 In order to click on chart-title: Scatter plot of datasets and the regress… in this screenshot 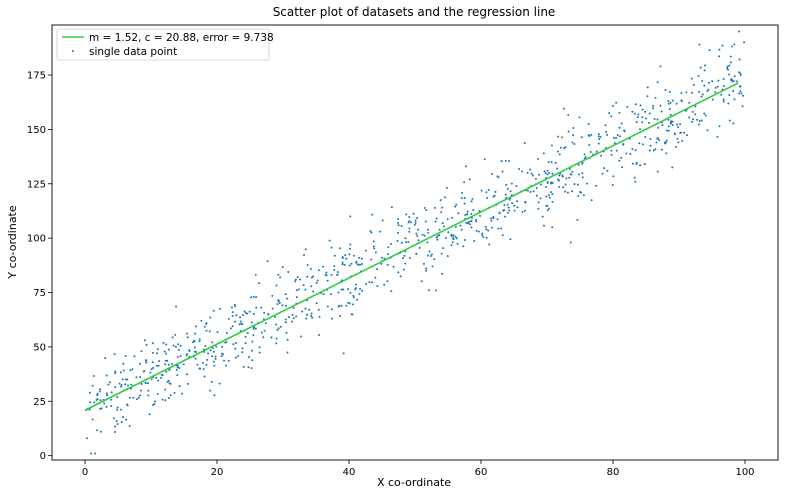, I will do `click(414, 12)`.